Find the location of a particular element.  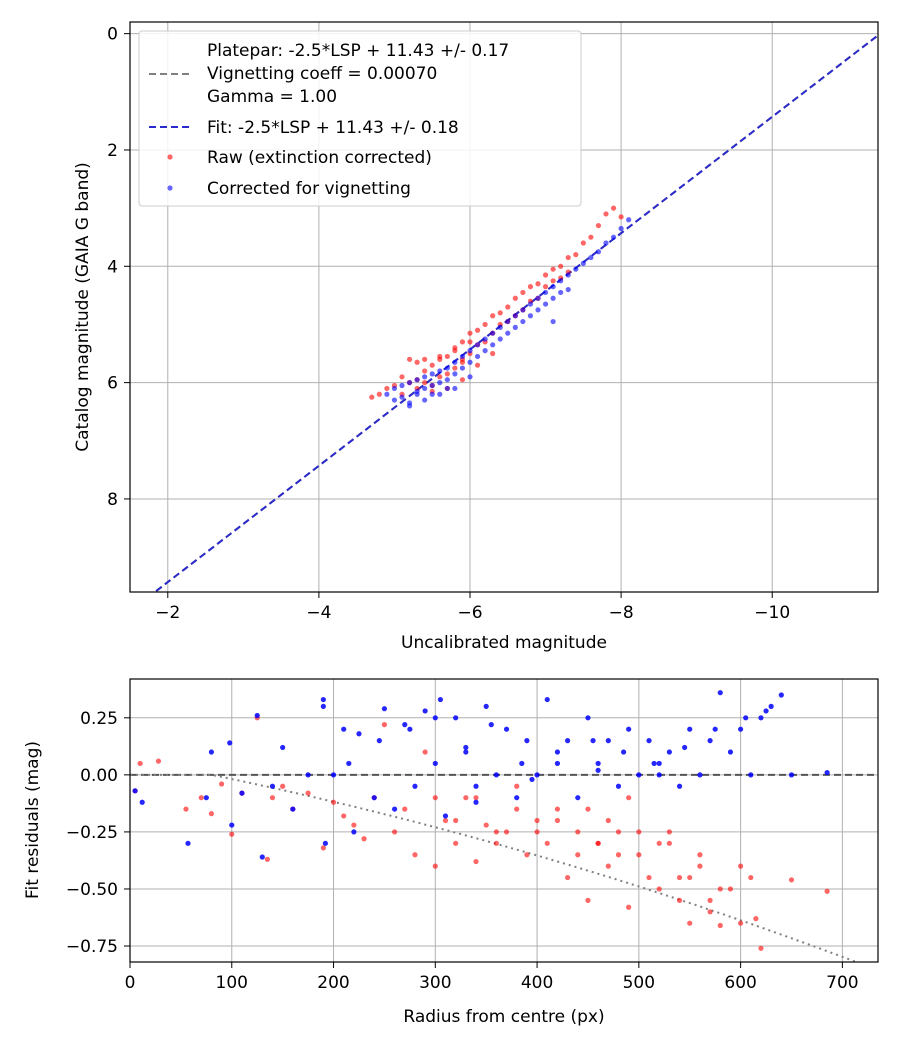

calibration-x-tick-label: −4 is located at coordinates (318, 613).